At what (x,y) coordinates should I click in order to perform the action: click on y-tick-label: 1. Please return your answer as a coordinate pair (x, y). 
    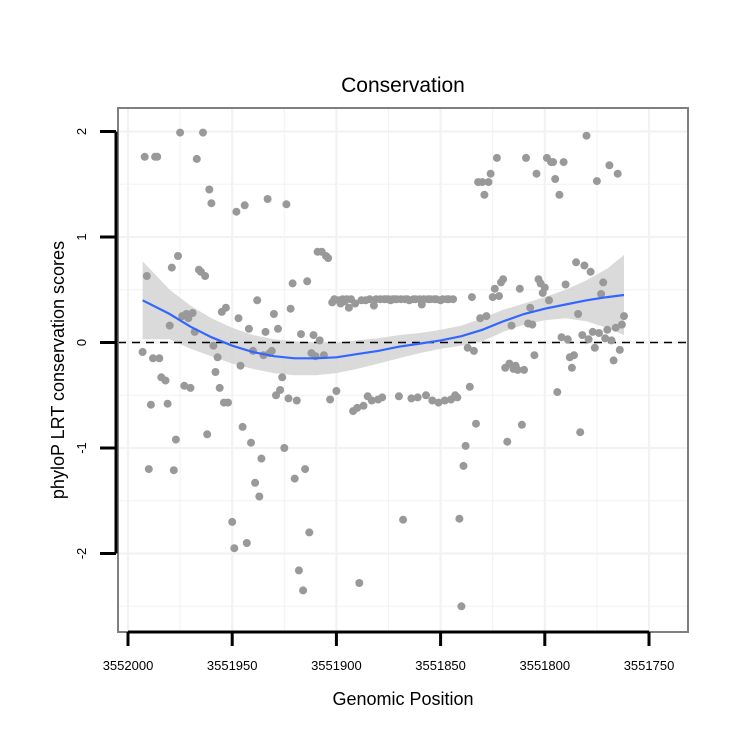
    Looking at the image, I should click on (81, 236).